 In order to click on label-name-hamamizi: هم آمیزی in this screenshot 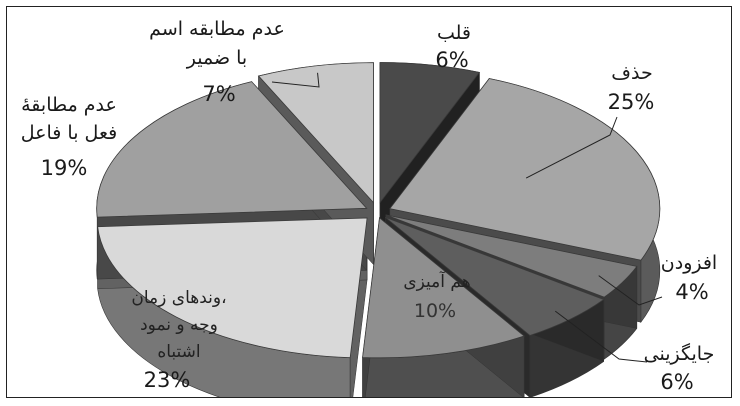, I will do `click(436, 281)`.